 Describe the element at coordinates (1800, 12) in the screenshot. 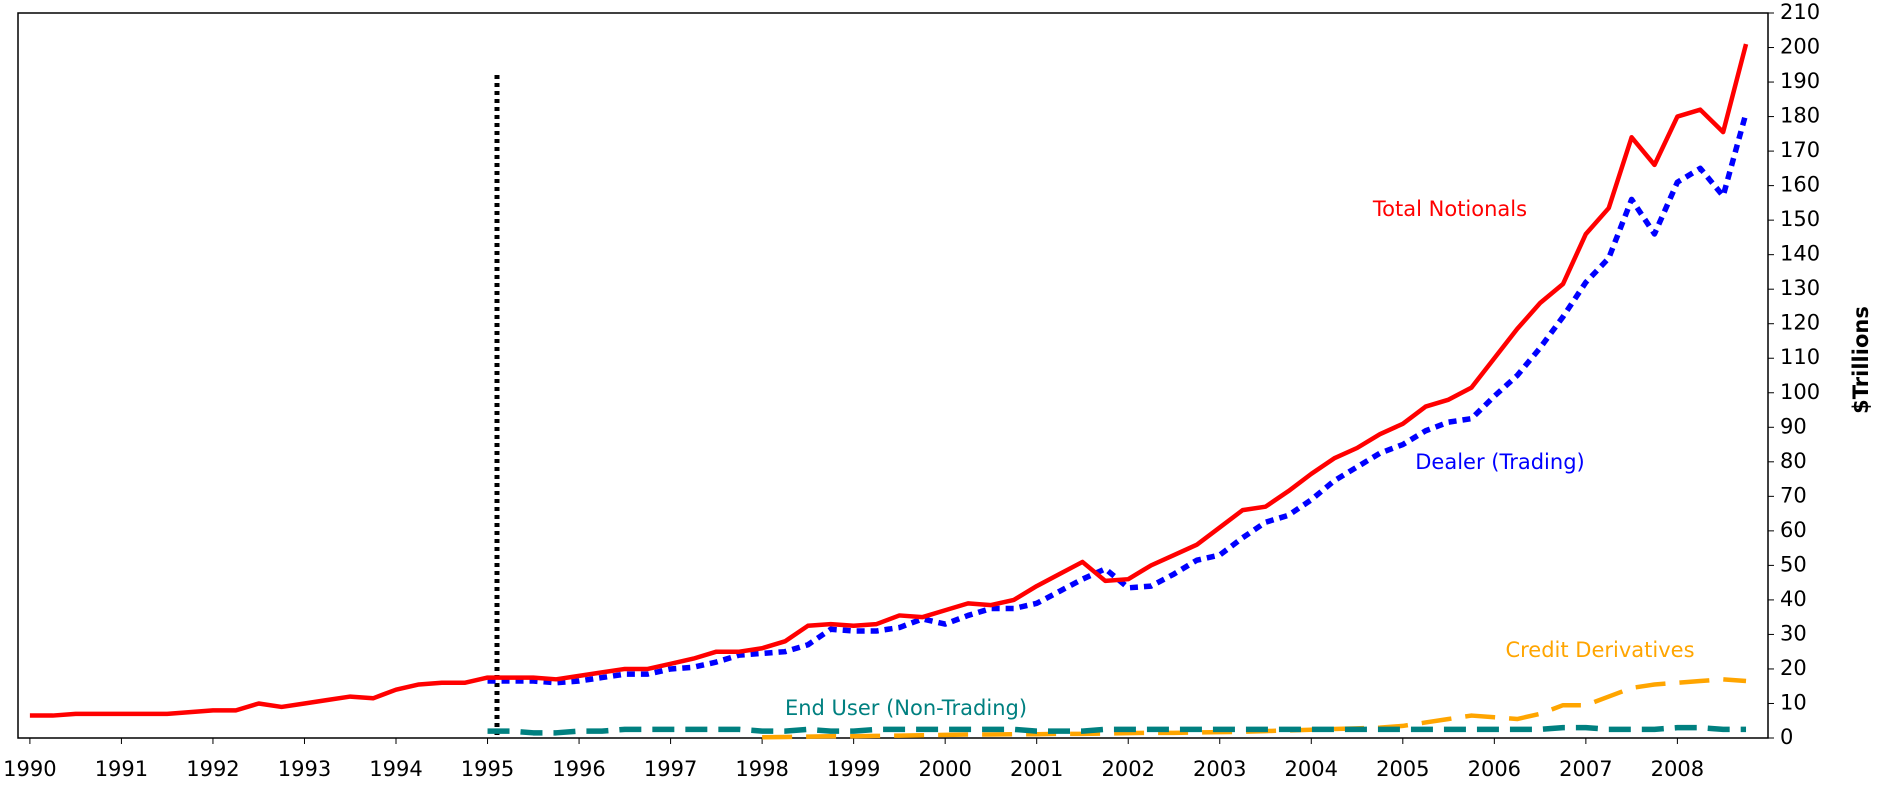

I see `y-tick-label: 210` at that location.